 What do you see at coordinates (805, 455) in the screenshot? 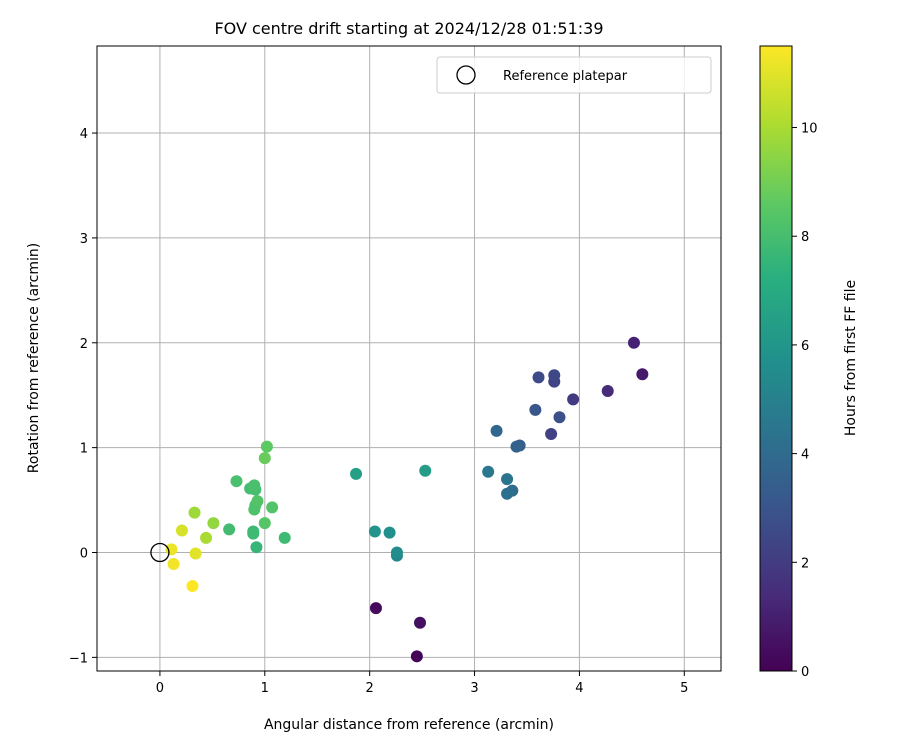
I see `colorbar-tick-label-2: 4` at bounding box center [805, 455].